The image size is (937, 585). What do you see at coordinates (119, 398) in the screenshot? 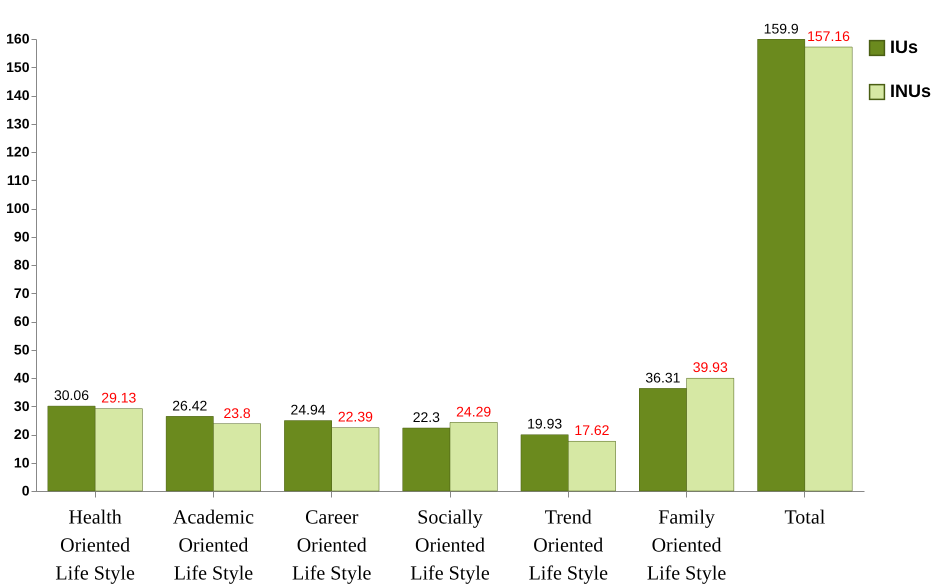
I see `data-label: 29.13` at bounding box center [119, 398].